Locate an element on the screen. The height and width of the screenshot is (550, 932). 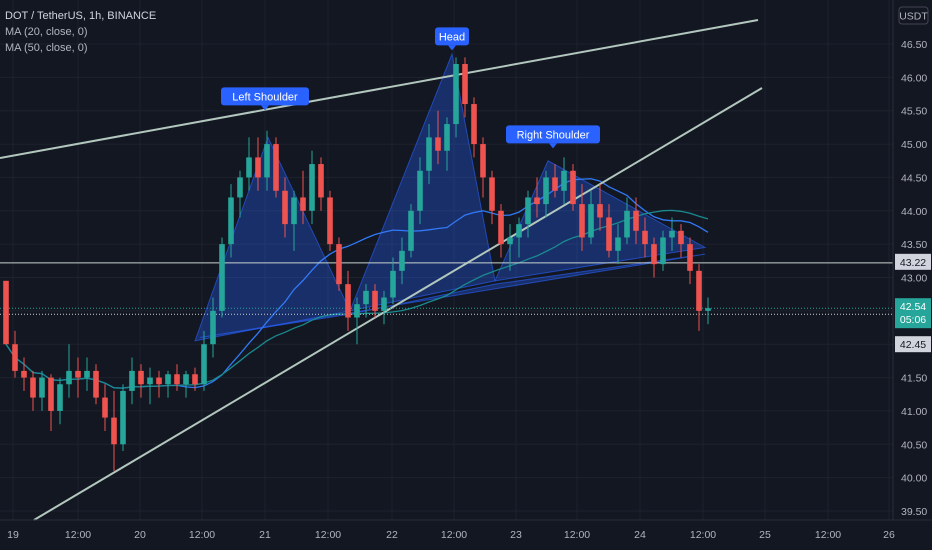
price-badge-43-22: 43.22 is located at coordinates (913, 261).